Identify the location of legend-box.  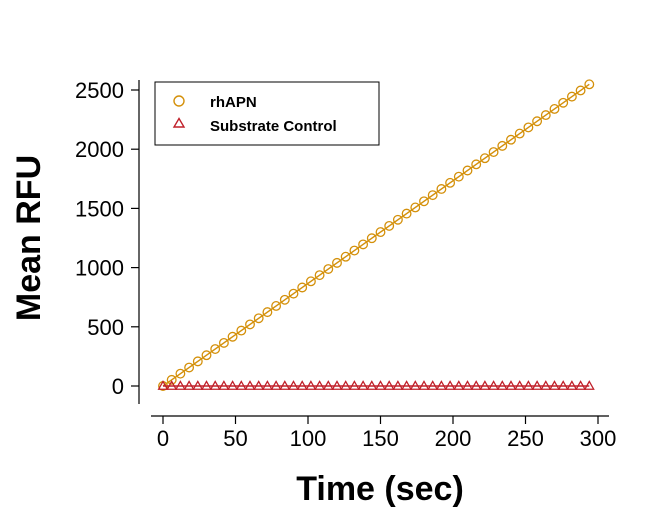
(267, 113).